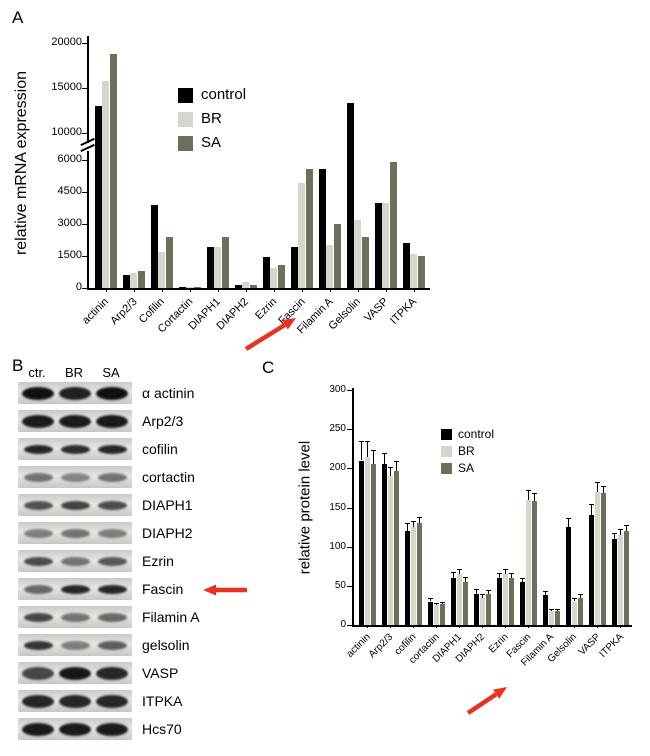 This screenshot has height=756, width=650. Describe the element at coordinates (340, 585) in the screenshot. I see `y-tick-label: 50` at that location.